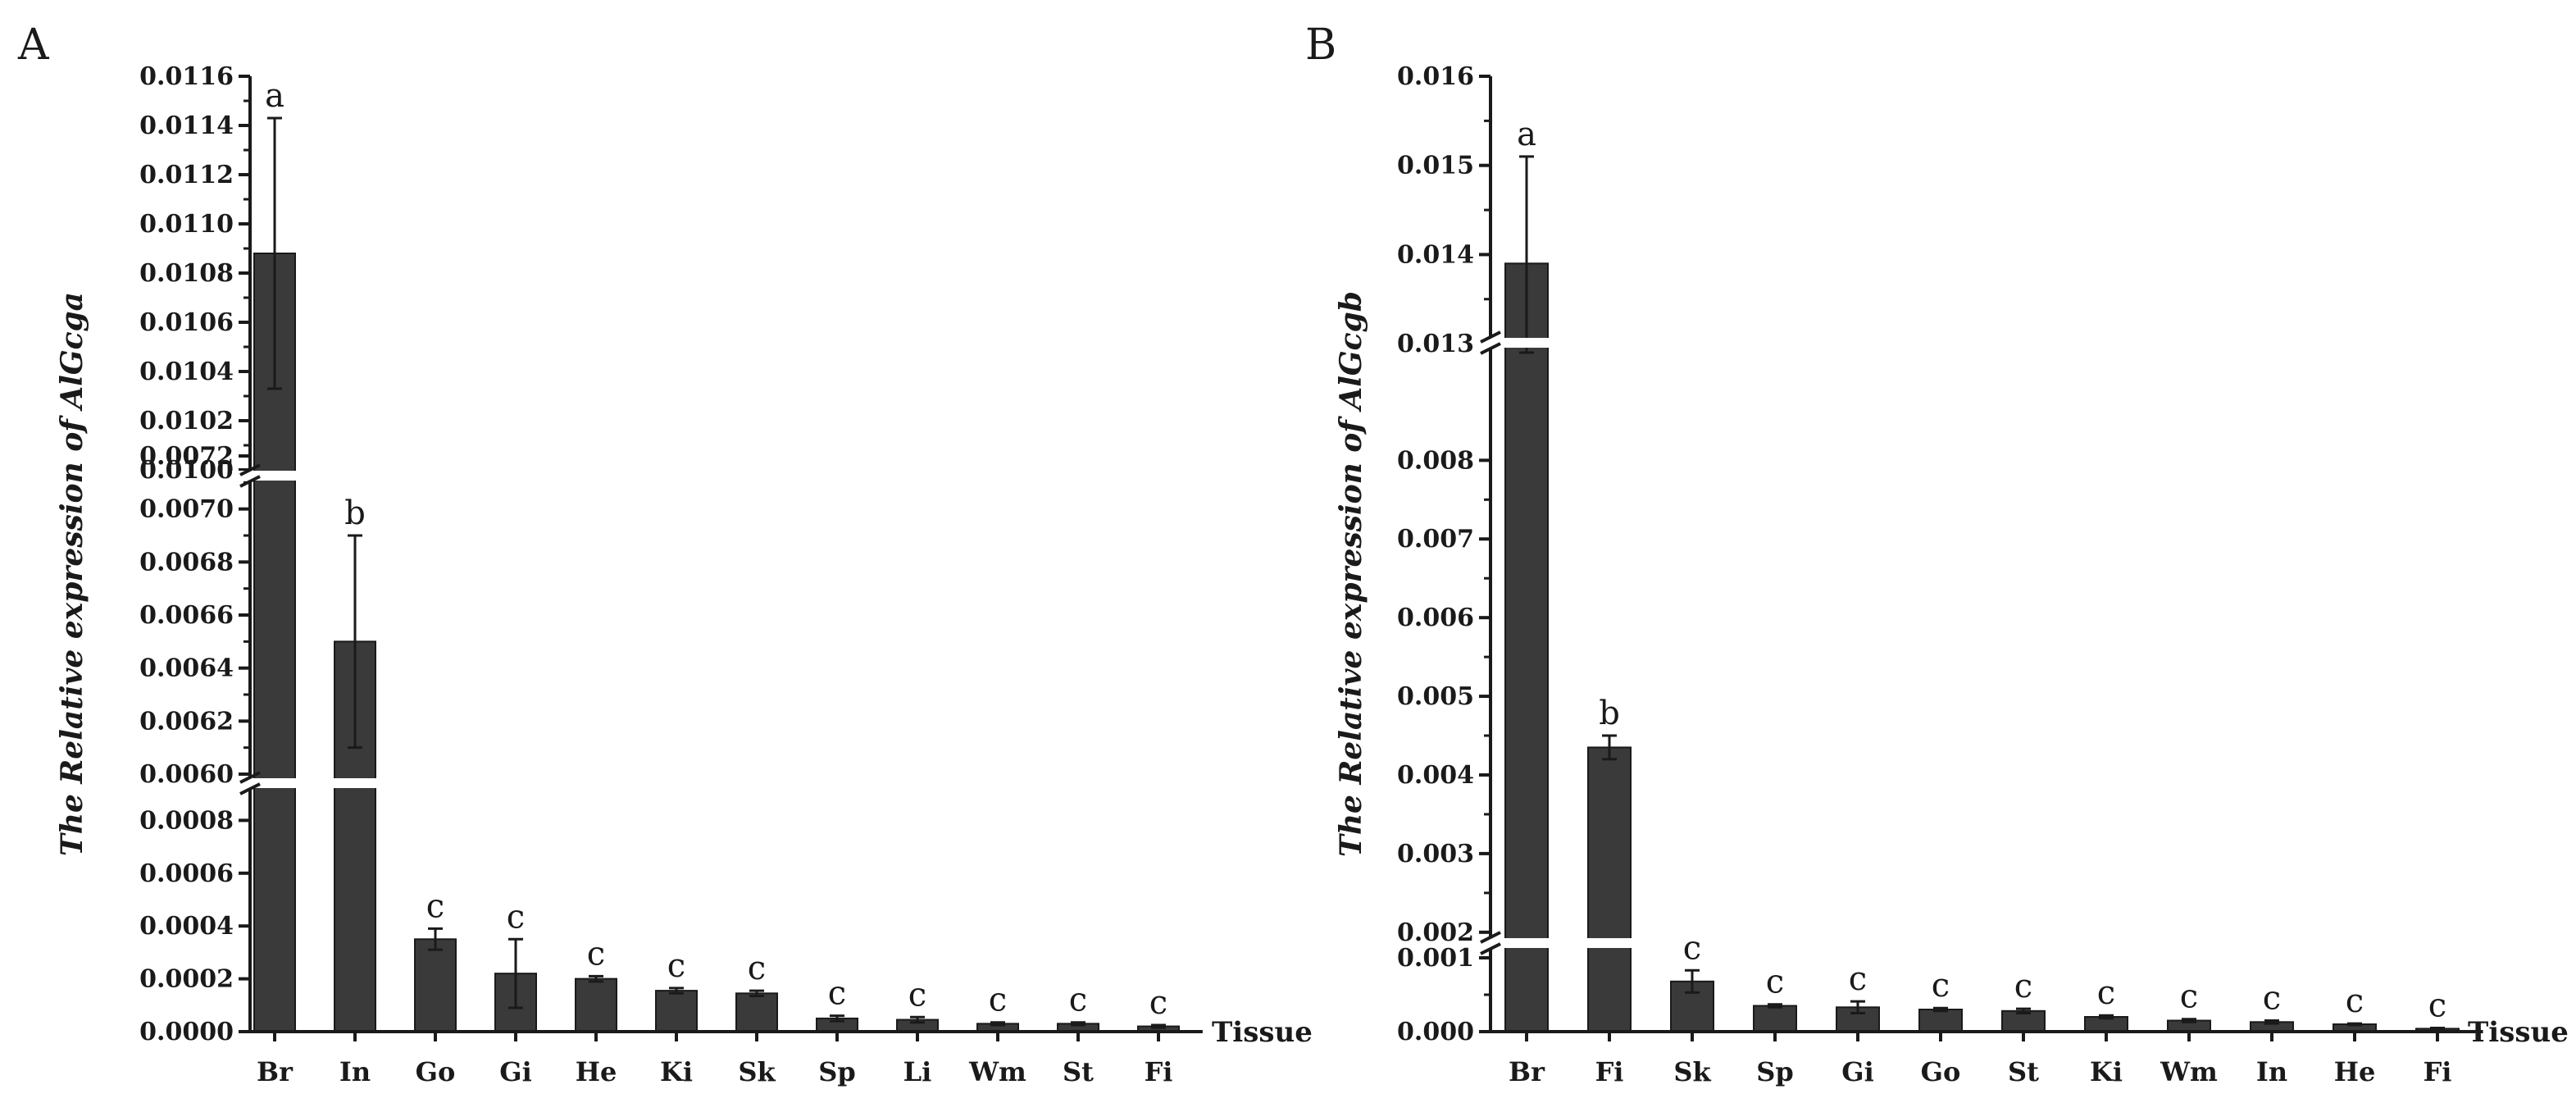 Image resolution: width=2576 pixels, height=1112 pixels. Describe the element at coordinates (2355, 1001) in the screenshot. I see `panel-b-significance-10: c` at that location.